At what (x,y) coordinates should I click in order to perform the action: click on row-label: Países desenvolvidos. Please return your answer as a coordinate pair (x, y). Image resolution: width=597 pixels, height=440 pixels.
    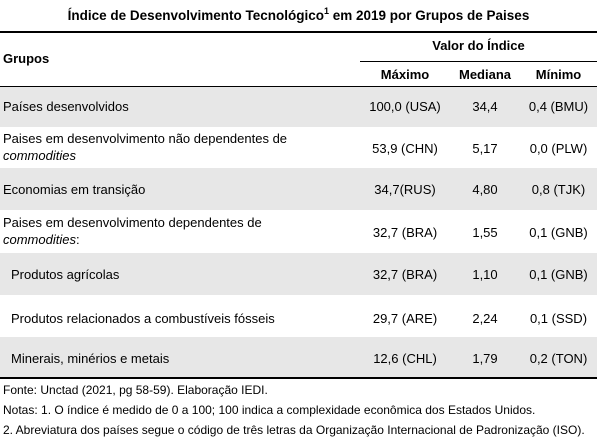
    Looking at the image, I should click on (66, 106).